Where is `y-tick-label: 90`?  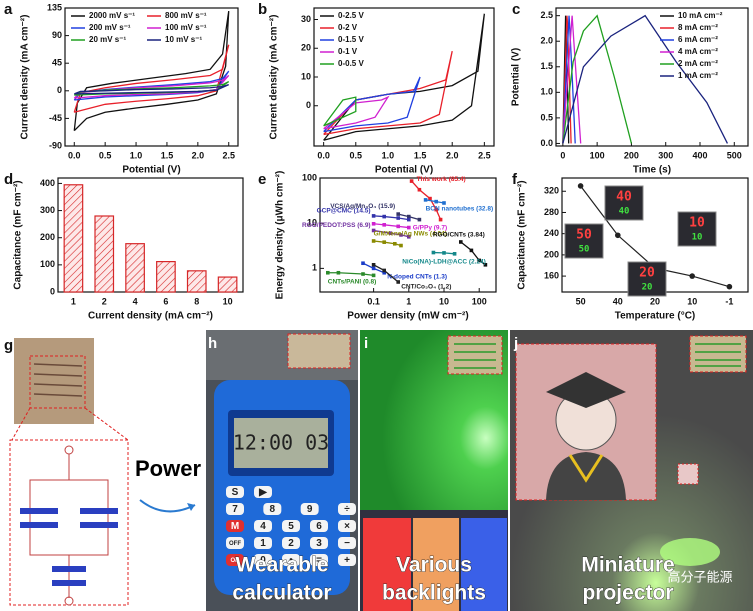
y-tick-label: 90 is located at coordinates (57, 35).